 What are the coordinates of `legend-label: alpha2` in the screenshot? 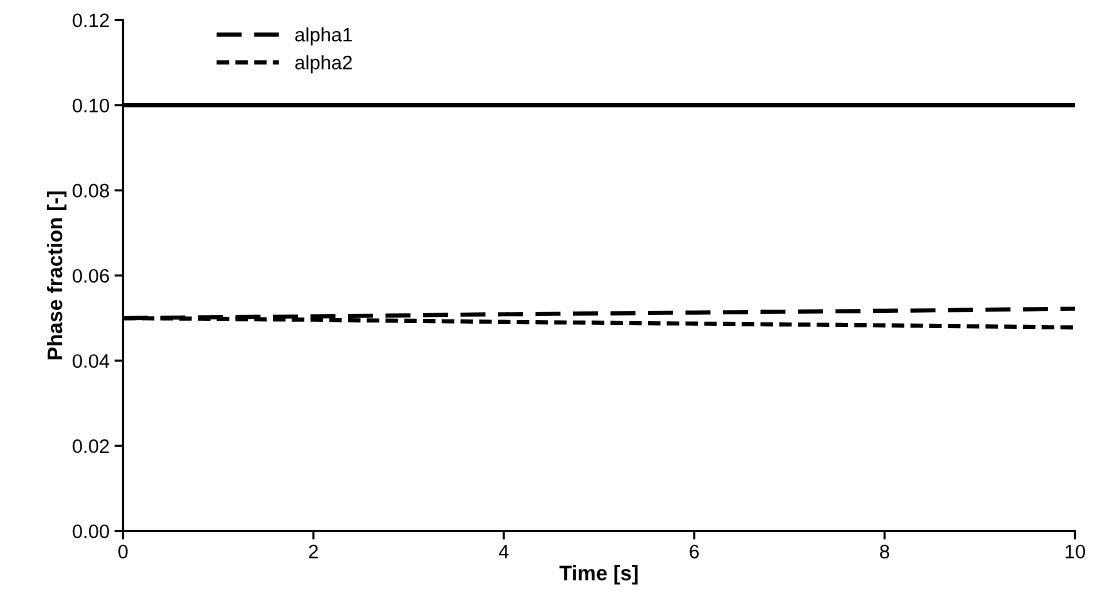 It's located at (323, 64).